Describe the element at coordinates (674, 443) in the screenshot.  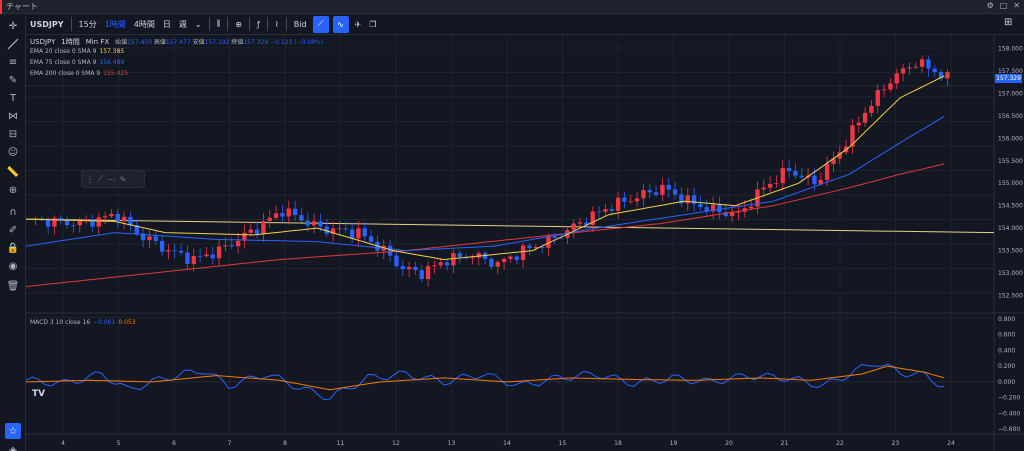
I see `time-axis-label: 19` at that location.